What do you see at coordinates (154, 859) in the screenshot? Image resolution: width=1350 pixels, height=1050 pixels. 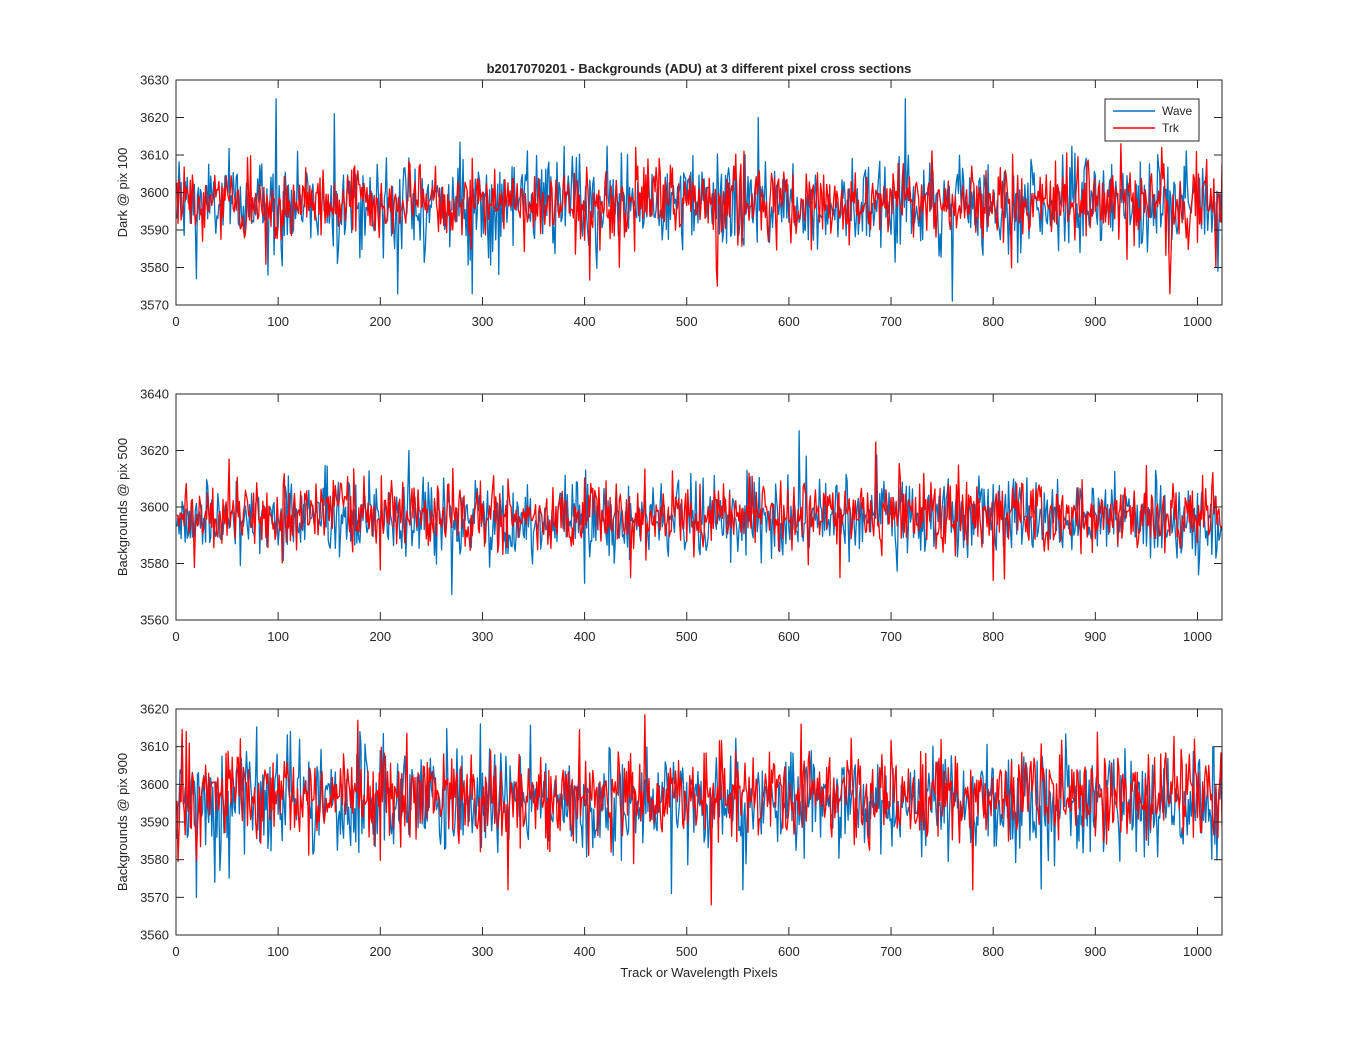 I see `y-tick-label-3-3580: 3580` at bounding box center [154, 859].